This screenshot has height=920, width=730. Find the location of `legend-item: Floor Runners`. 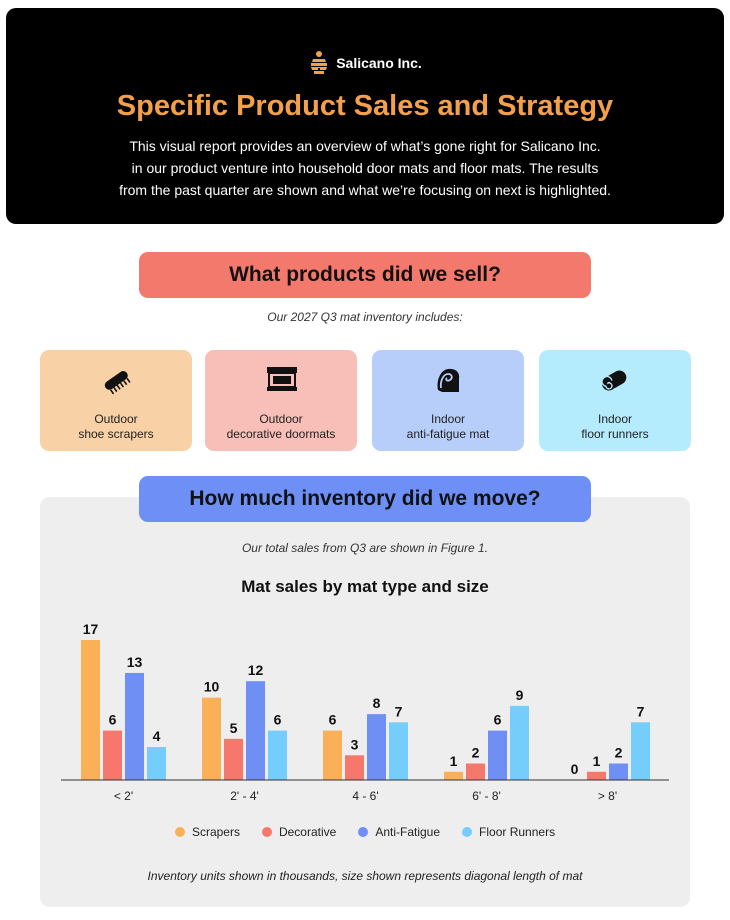

legend-item: Floor Runners is located at coordinates (508, 832).